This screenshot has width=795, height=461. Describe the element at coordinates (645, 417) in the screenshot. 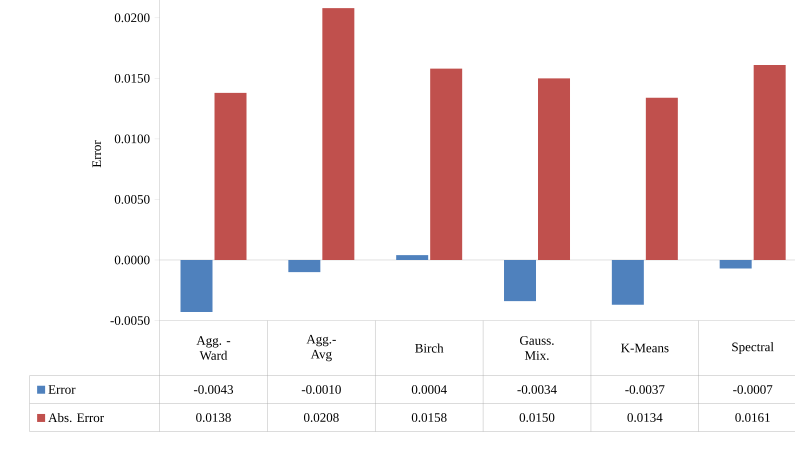

I see `data-label: 0.0134` at that location.